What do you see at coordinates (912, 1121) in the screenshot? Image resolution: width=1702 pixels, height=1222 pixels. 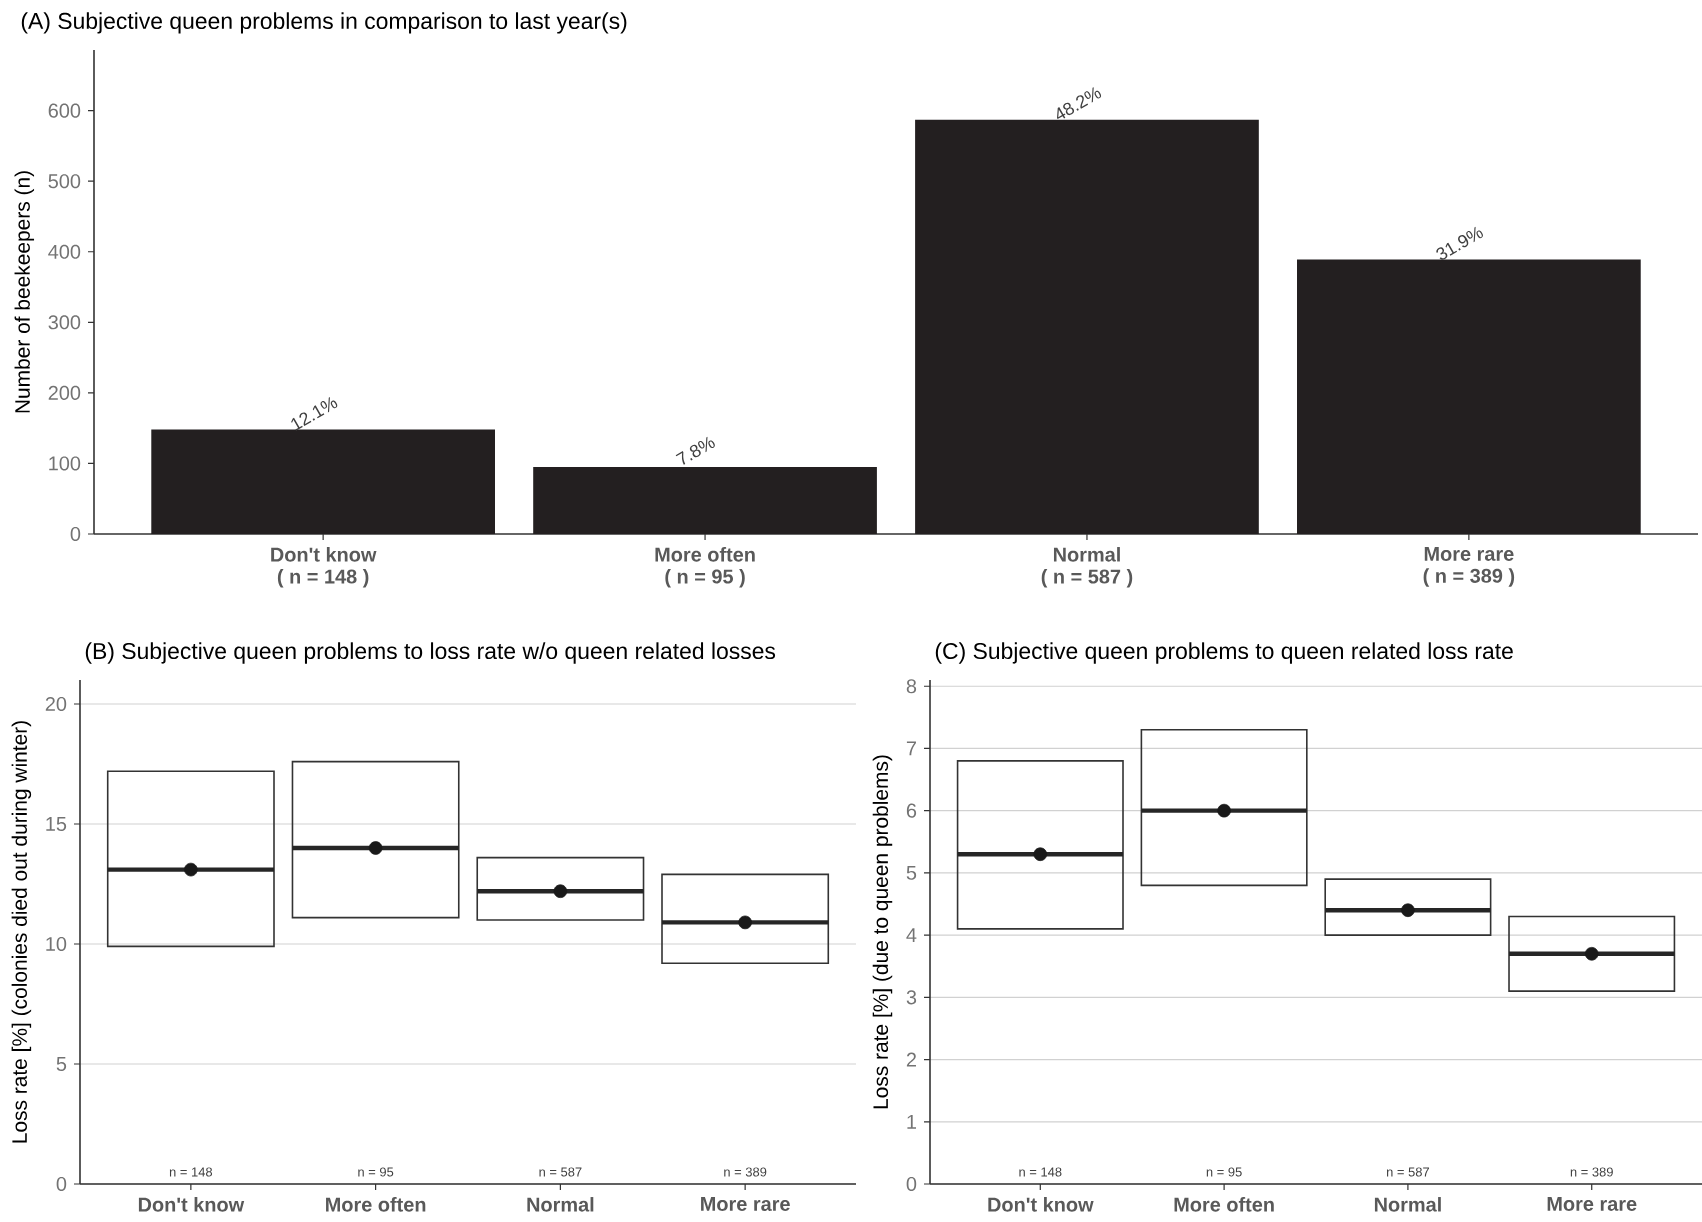 I see `y-tick-label: 1` at bounding box center [912, 1121].